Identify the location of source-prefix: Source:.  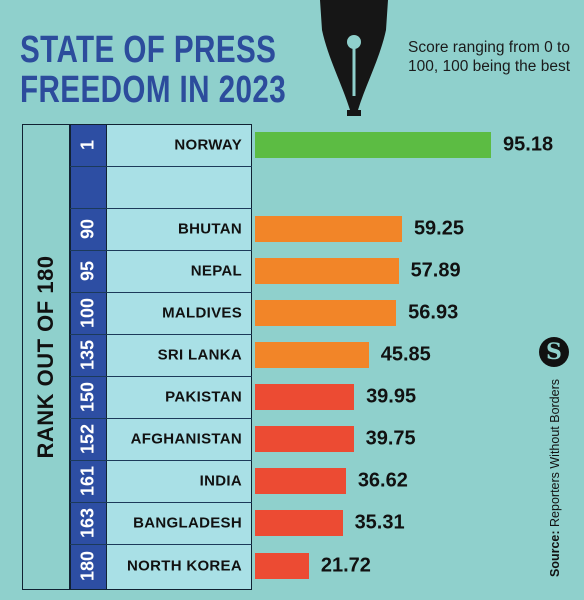
(555, 554).